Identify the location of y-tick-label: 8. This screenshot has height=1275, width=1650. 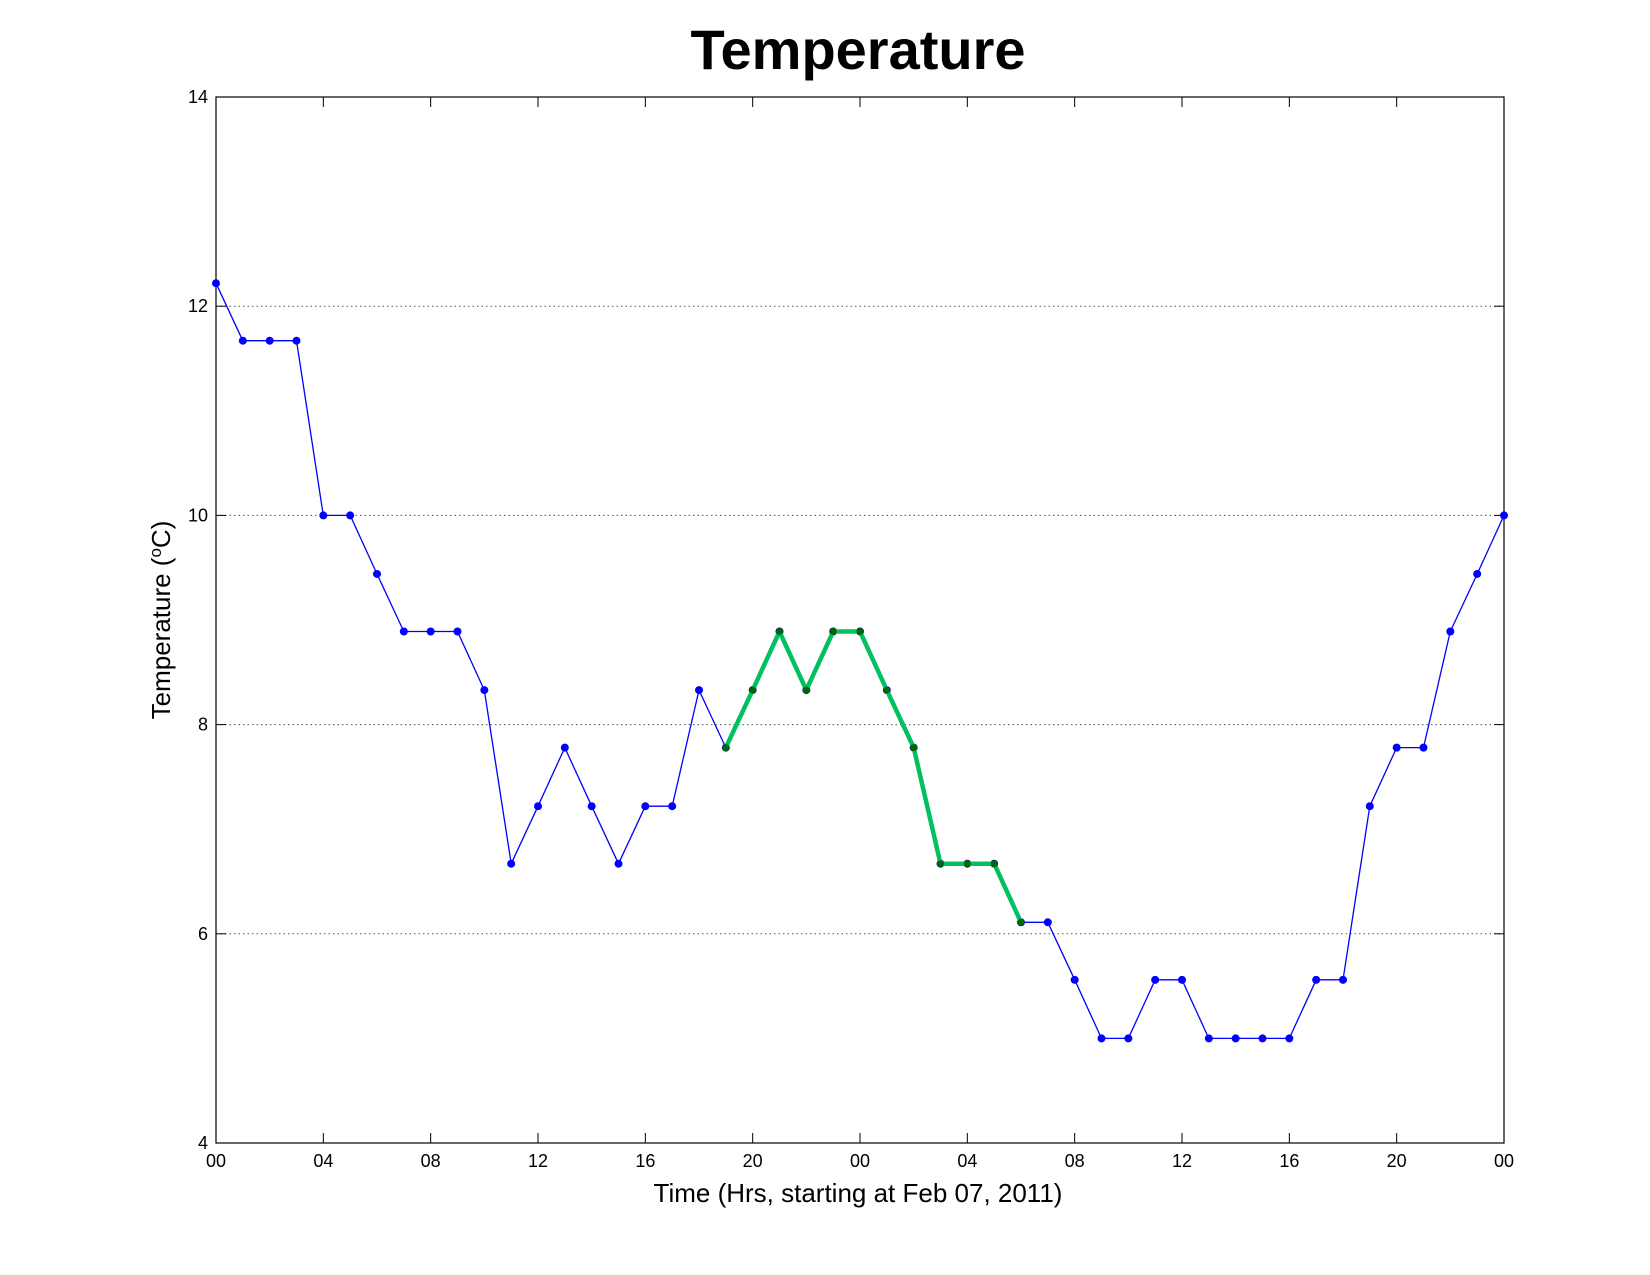
(203, 725).